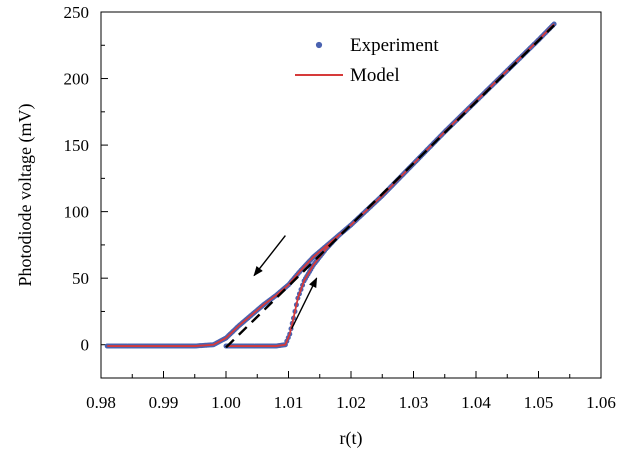 Image resolution: width=643 pixels, height=452 pixels. What do you see at coordinates (77, 179) in the screenshot?
I see `y-tick-labels: 0 50 100 150 200 250` at bounding box center [77, 179].